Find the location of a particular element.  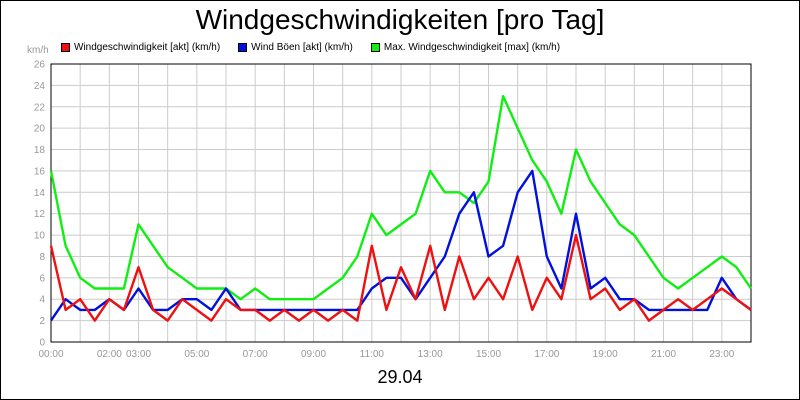

date-label: 29.04 is located at coordinates (400, 377).